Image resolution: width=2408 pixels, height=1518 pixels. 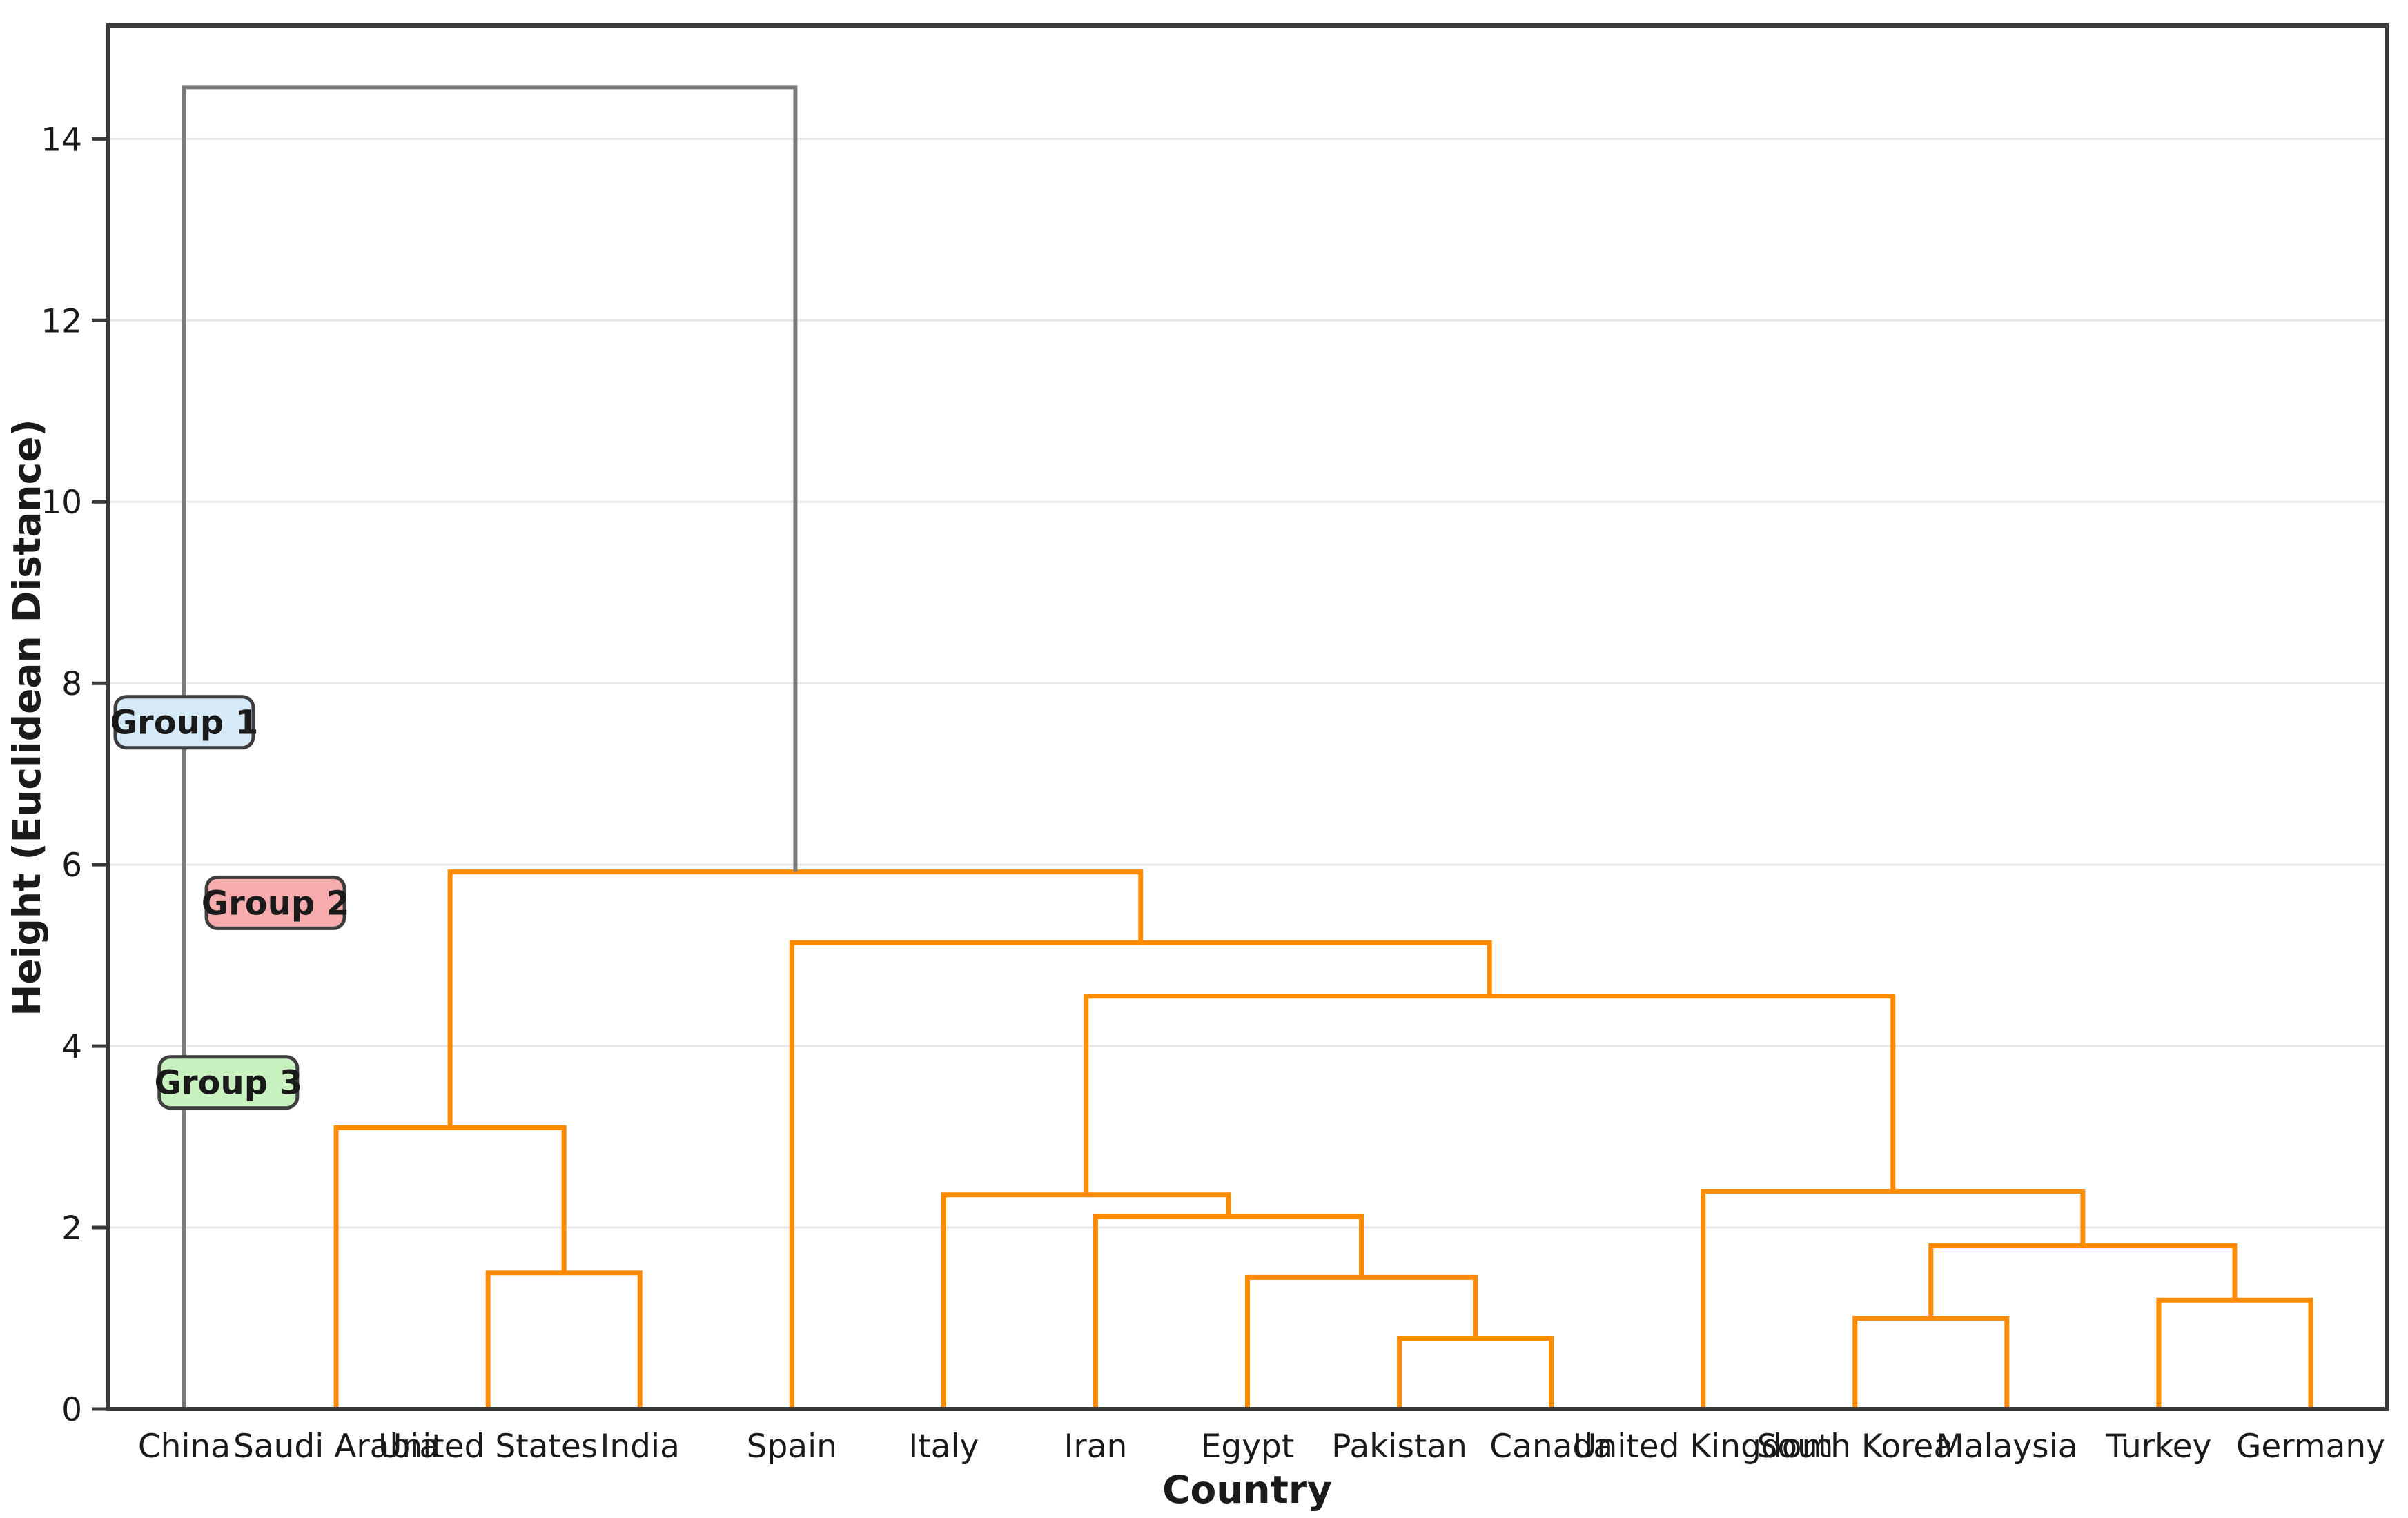 I want to click on group-annotation-label: Group 1, so click(x=184, y=723).